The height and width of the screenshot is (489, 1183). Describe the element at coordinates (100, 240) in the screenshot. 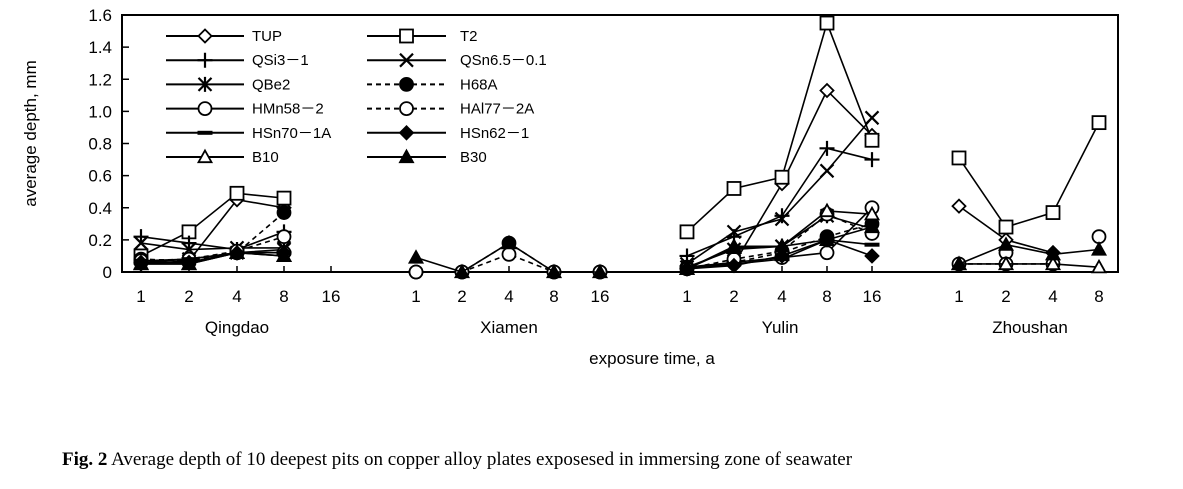

I see `y-tick-label: 0.2` at that location.